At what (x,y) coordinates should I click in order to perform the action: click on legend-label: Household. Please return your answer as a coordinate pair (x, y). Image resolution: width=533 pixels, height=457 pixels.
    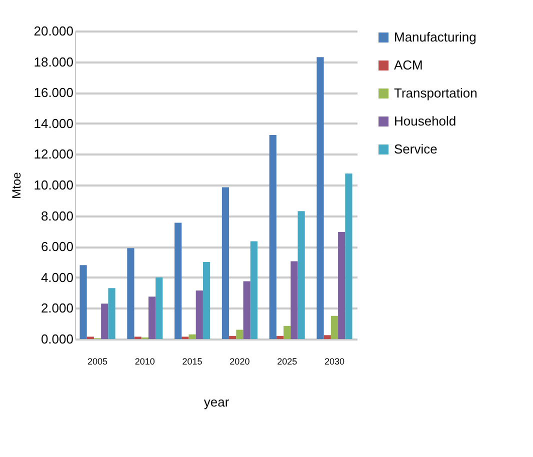
    Looking at the image, I should click on (425, 121).